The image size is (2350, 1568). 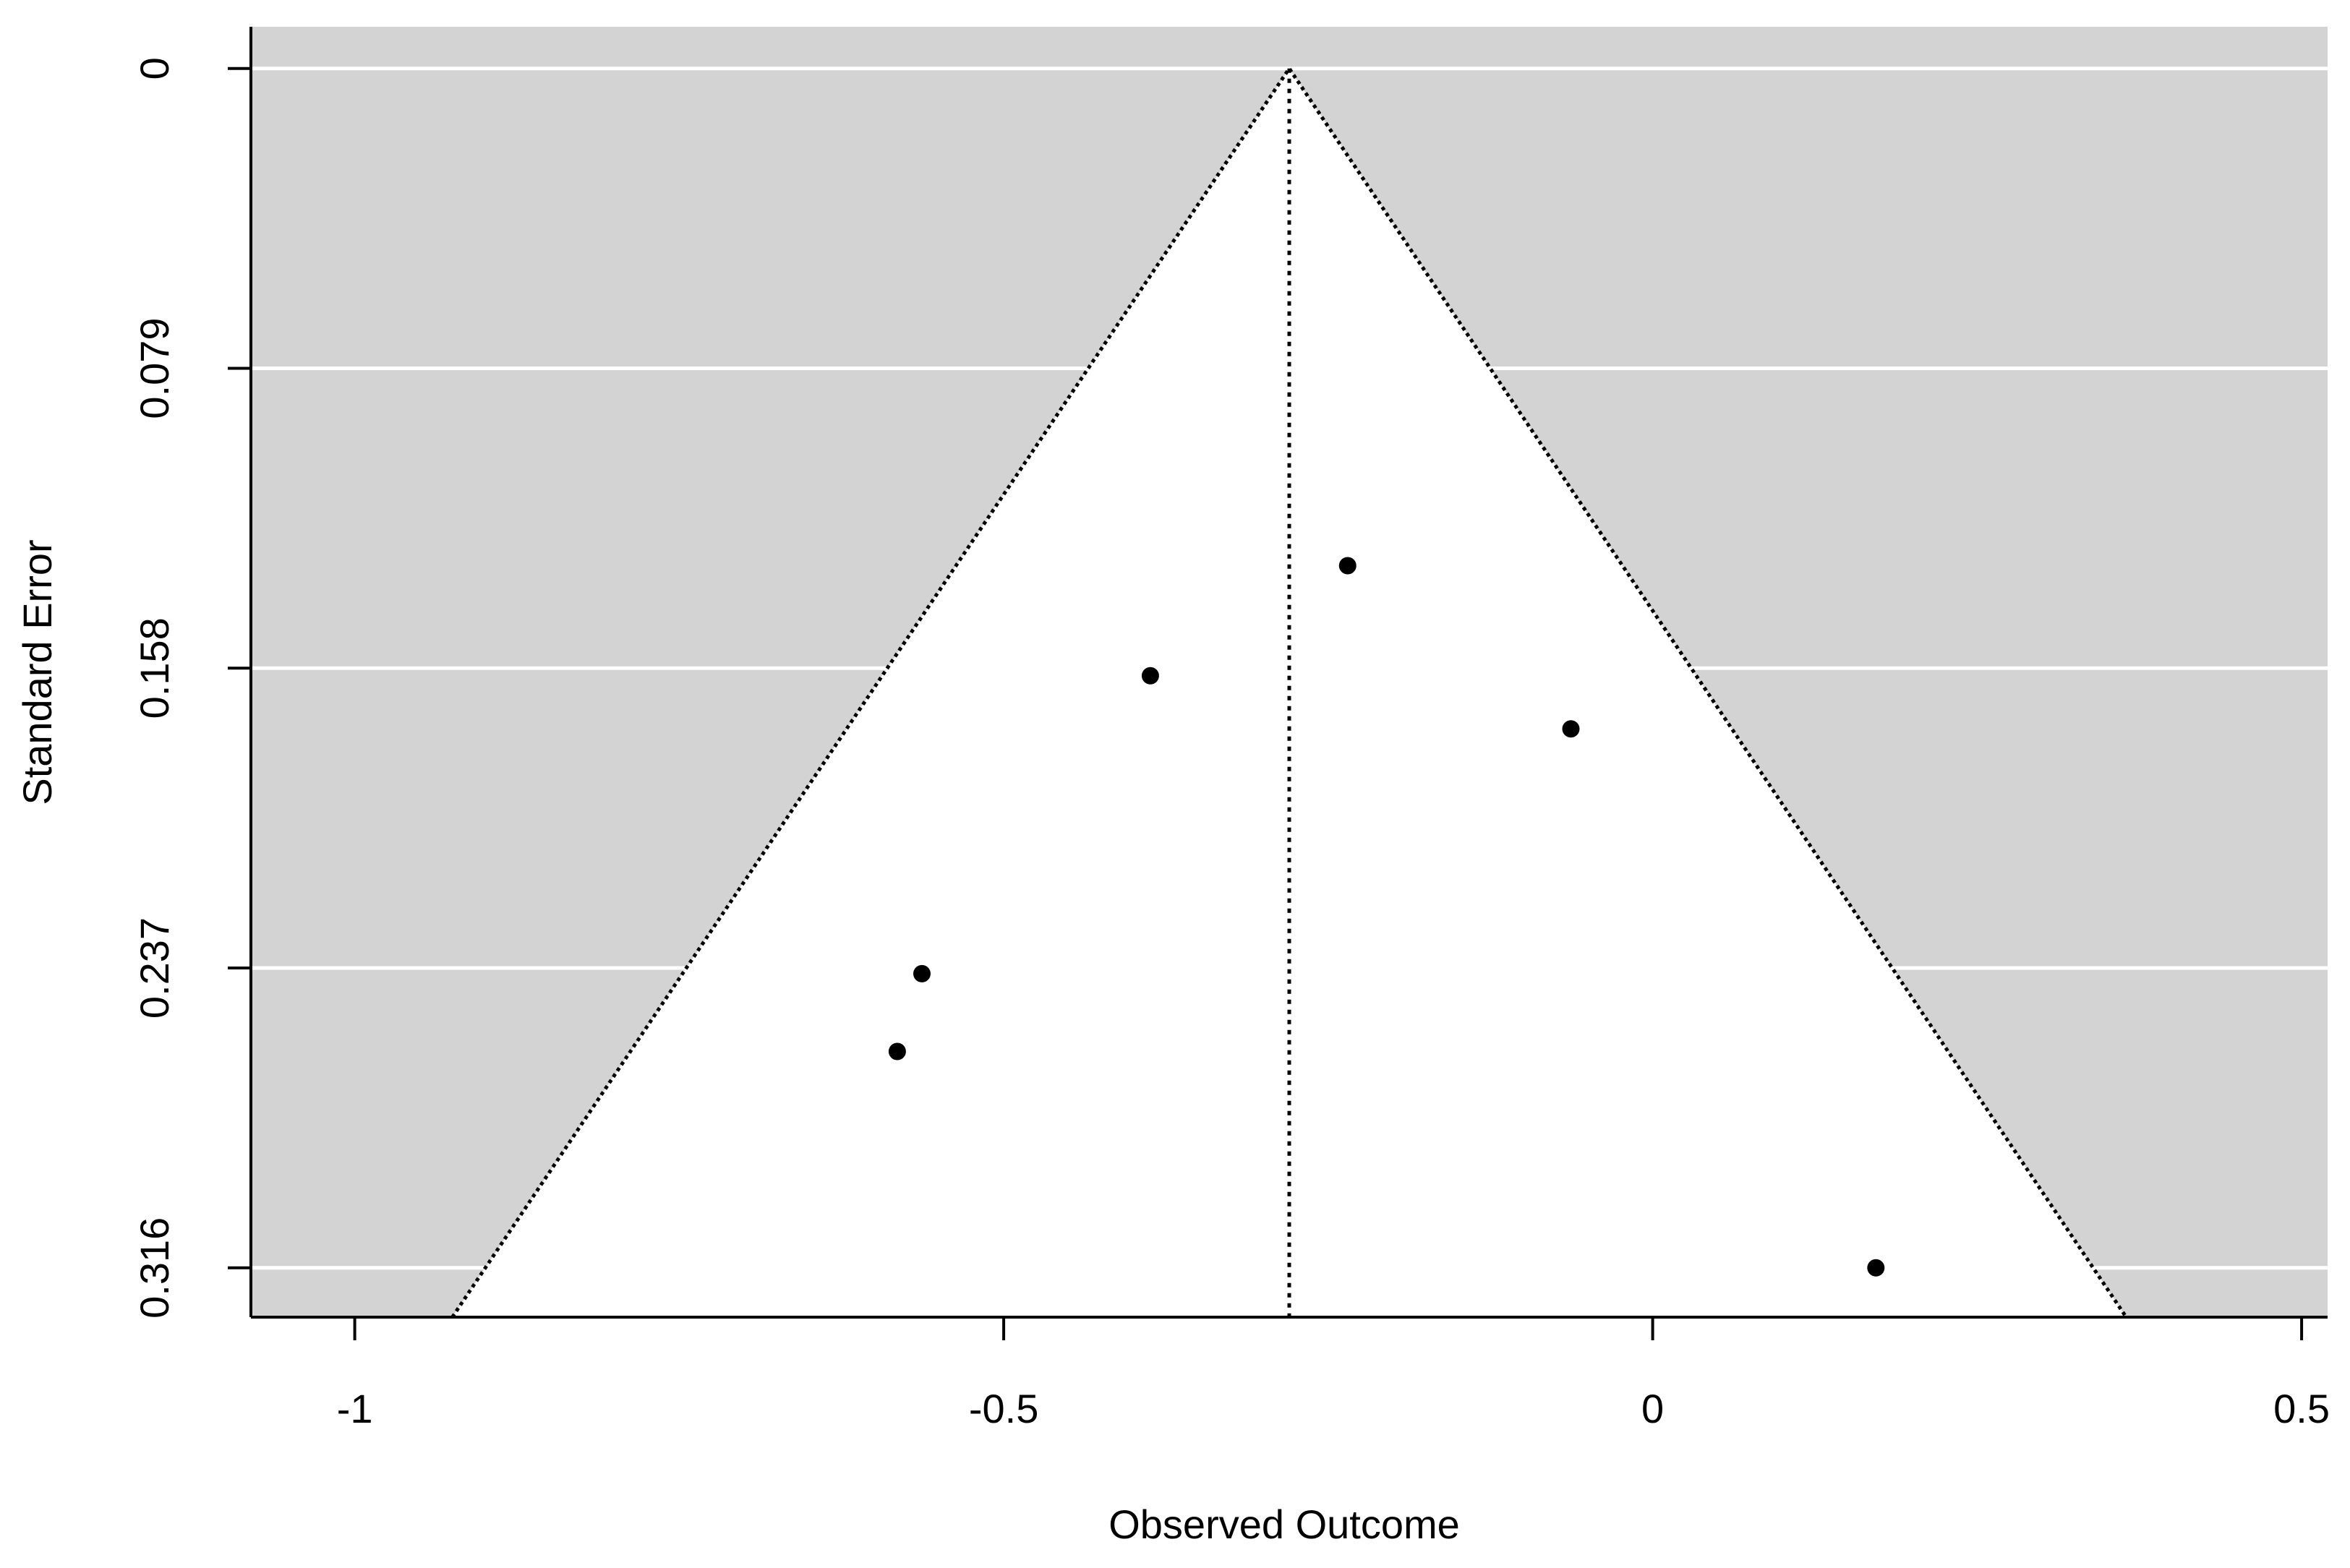 I want to click on y-tick-label: 0.158, so click(x=155, y=668).